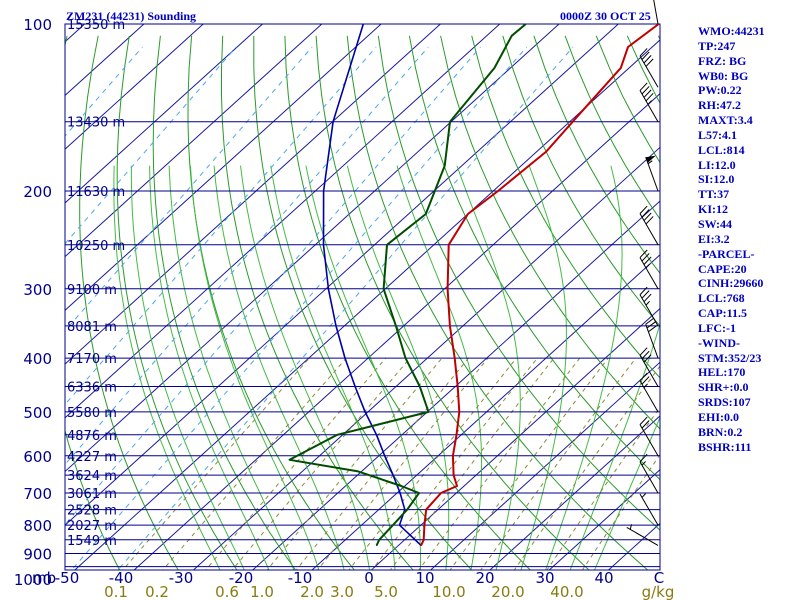 The width and height of the screenshot is (800, 600). What do you see at coordinates (719, 105) in the screenshot?
I see `stat-line: RH:47.2` at bounding box center [719, 105].